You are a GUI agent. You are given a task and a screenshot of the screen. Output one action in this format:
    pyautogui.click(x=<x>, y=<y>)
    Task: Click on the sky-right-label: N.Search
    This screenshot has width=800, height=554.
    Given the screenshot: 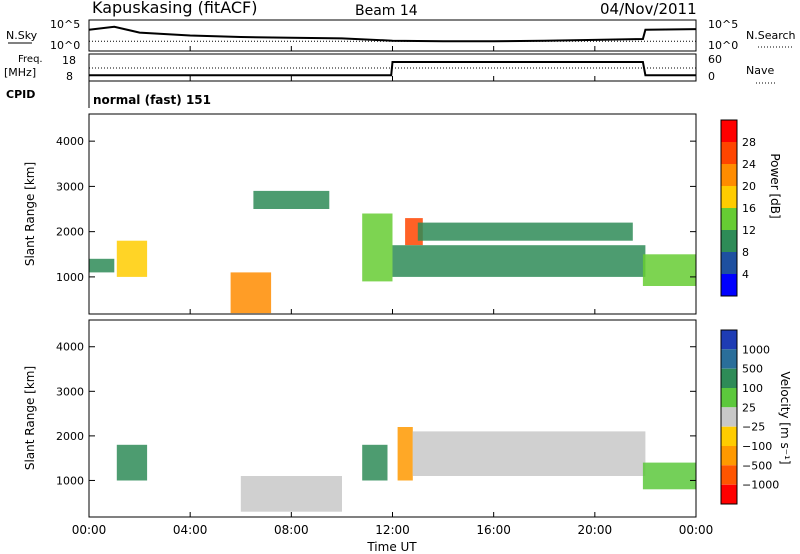 What is the action you would take?
    pyautogui.click(x=771, y=35)
    